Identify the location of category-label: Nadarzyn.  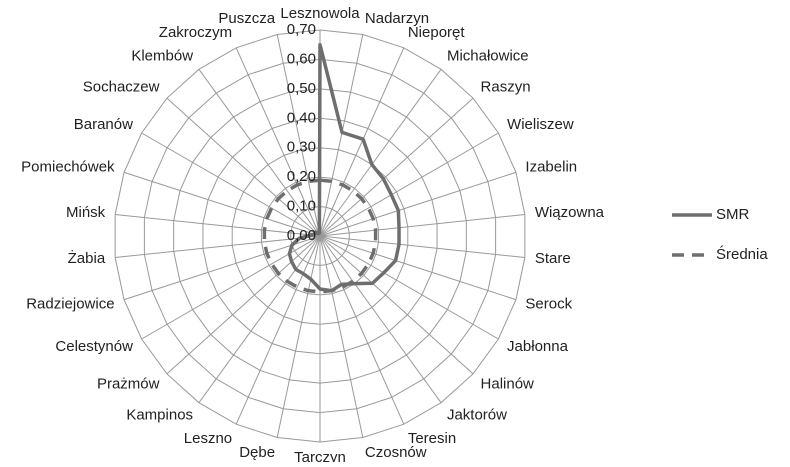
(397, 18).